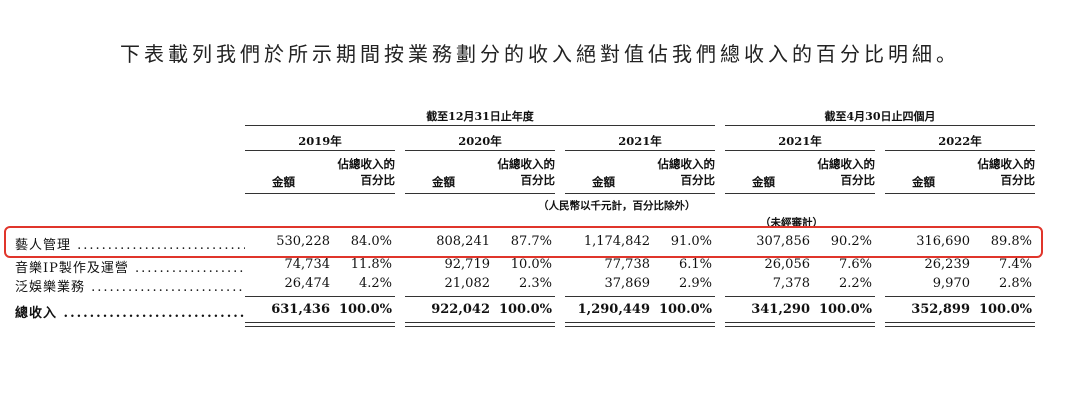  Describe the element at coordinates (855, 283) in the screenshot. I see `pct-cell: 2.2%` at that location.